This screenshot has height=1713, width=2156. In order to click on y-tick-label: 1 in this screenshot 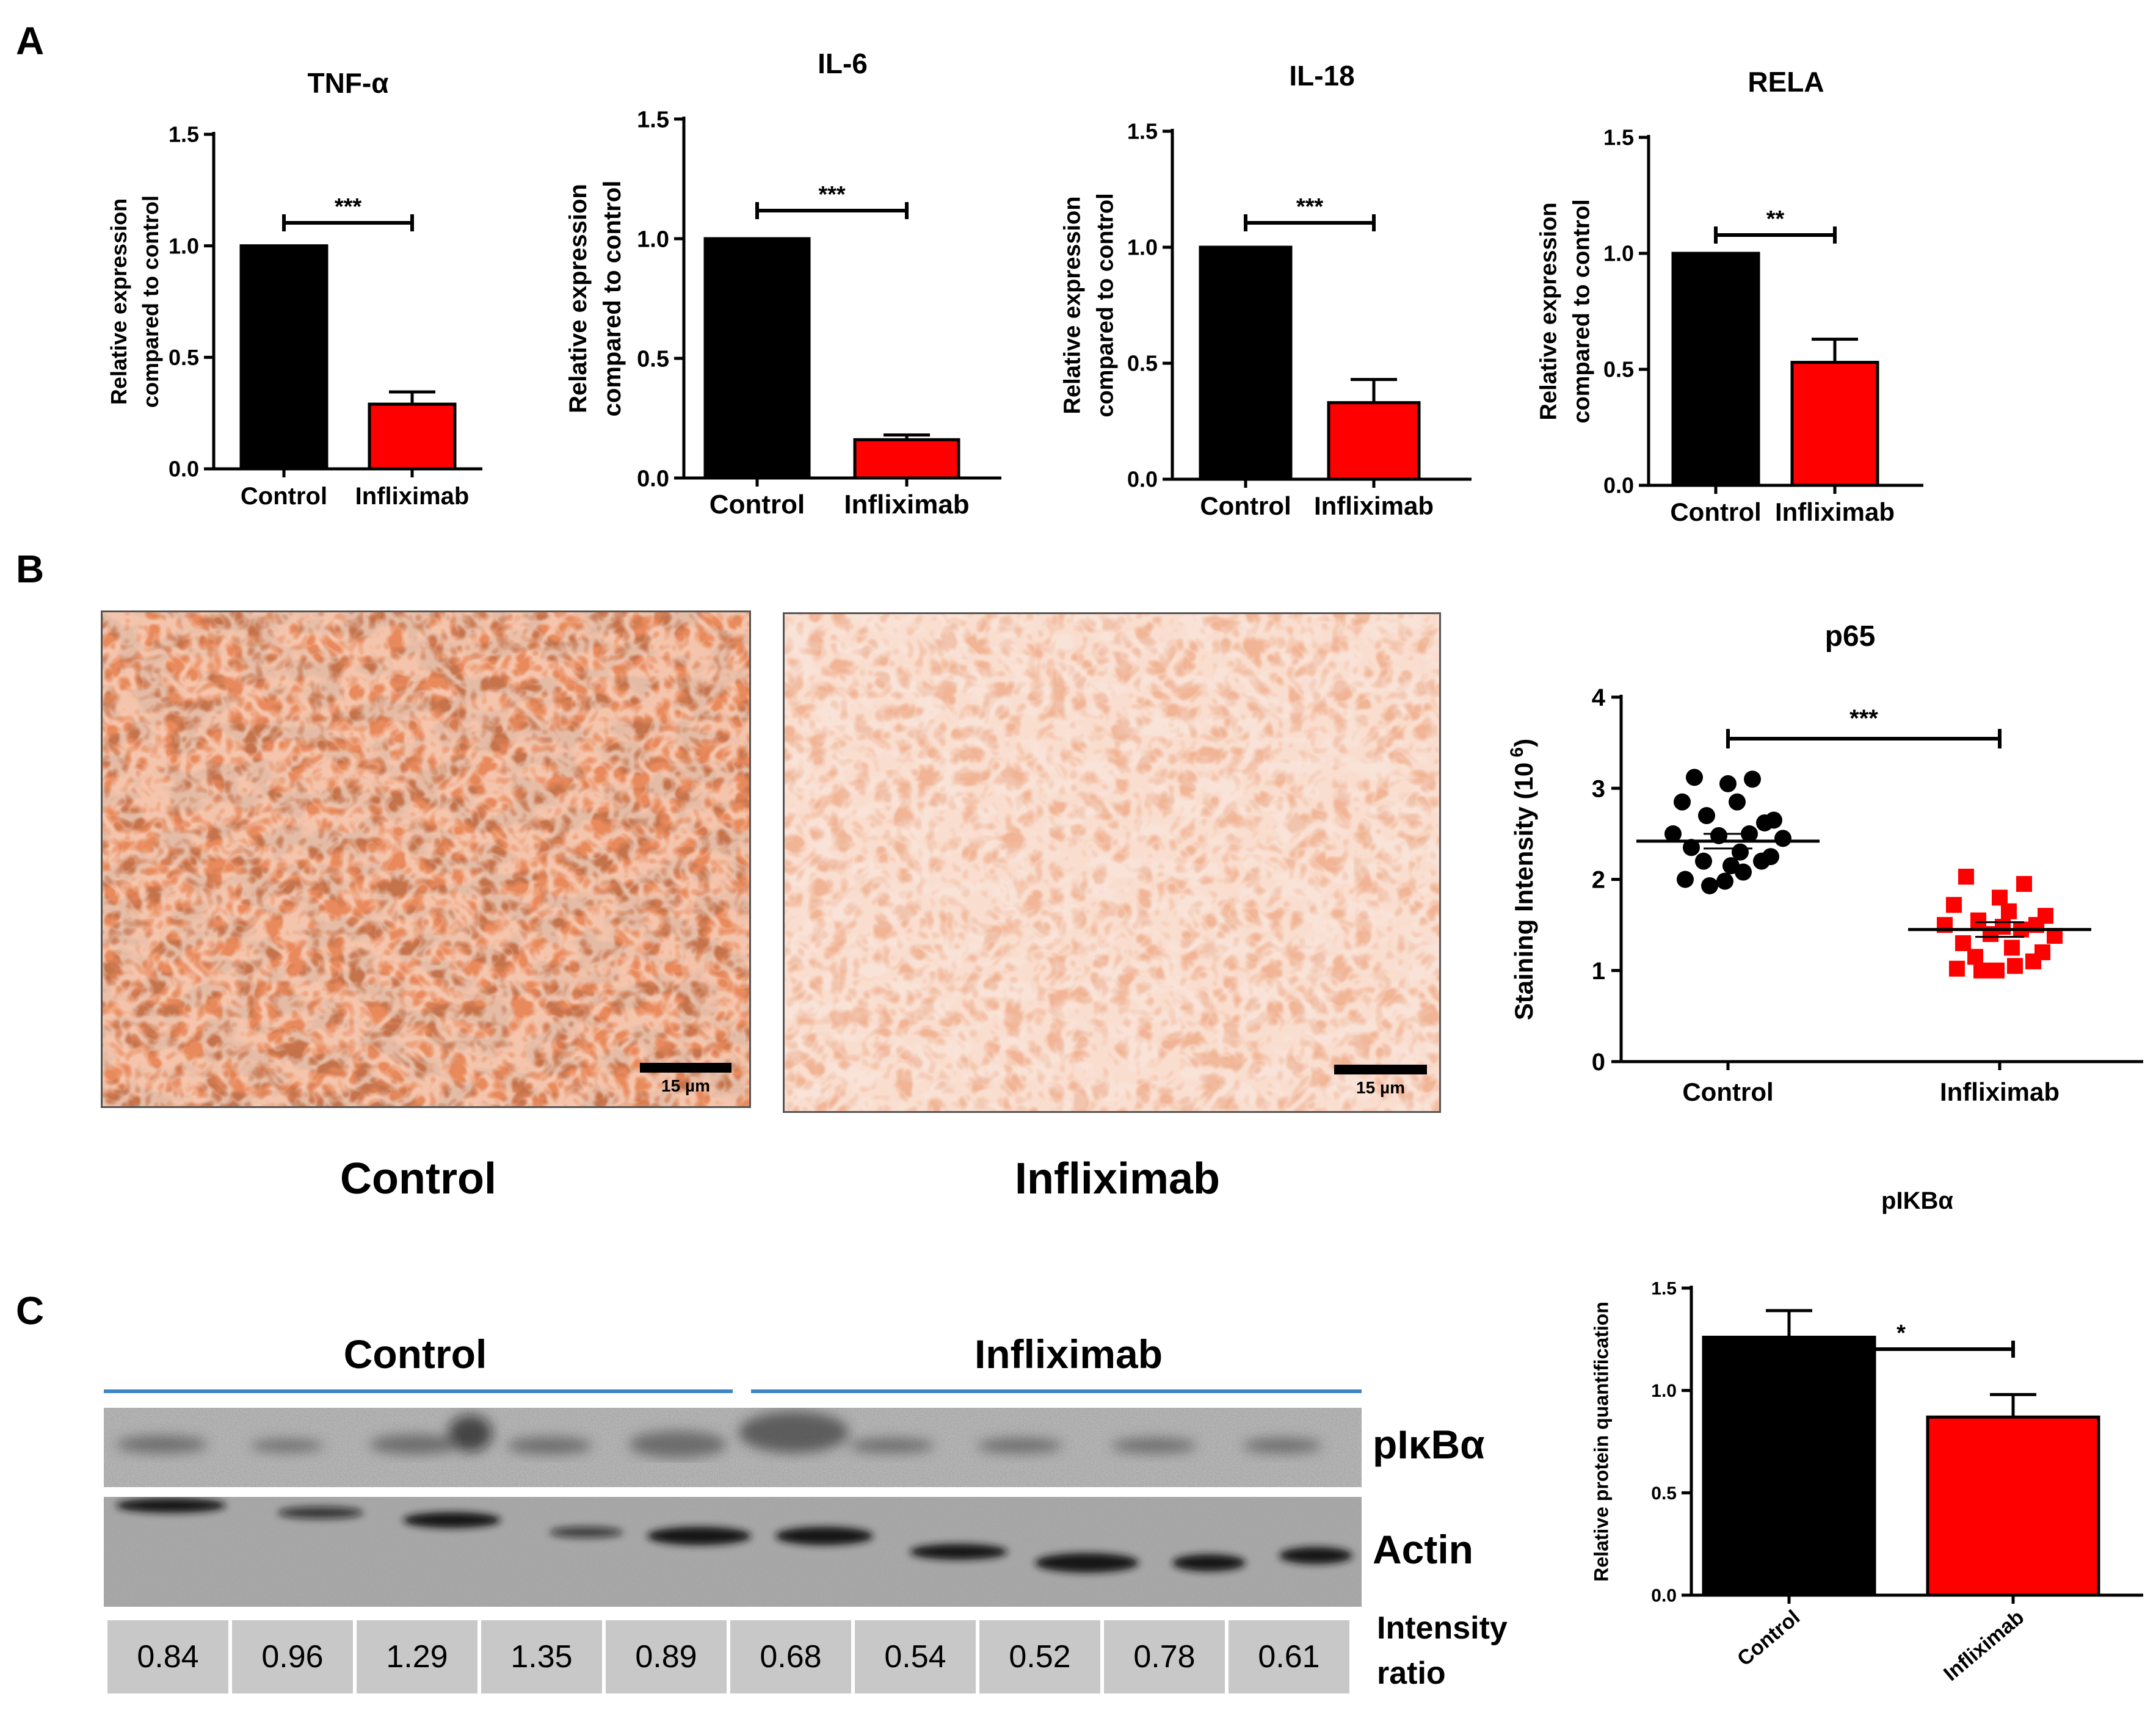, I will do `click(1598, 971)`.